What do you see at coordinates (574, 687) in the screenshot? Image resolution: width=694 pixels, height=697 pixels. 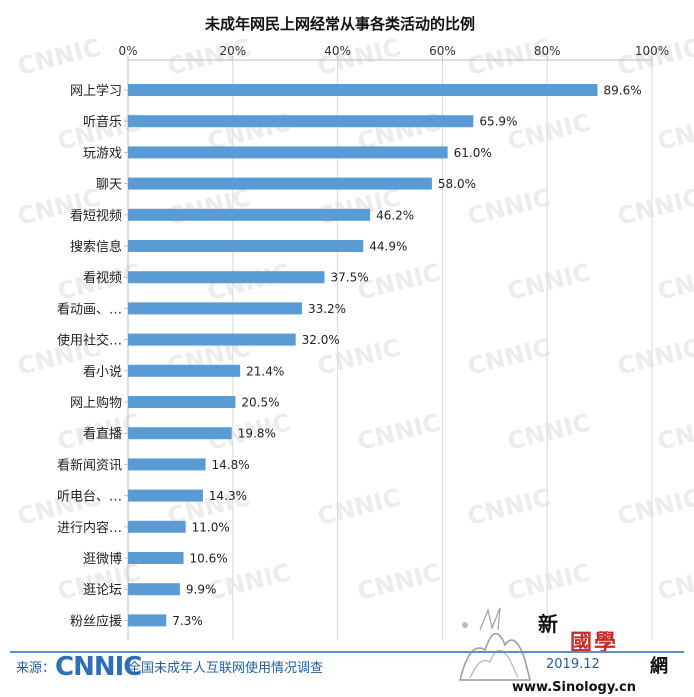 I see `watermark-site-url: www.Sinology.cn` at bounding box center [574, 687].